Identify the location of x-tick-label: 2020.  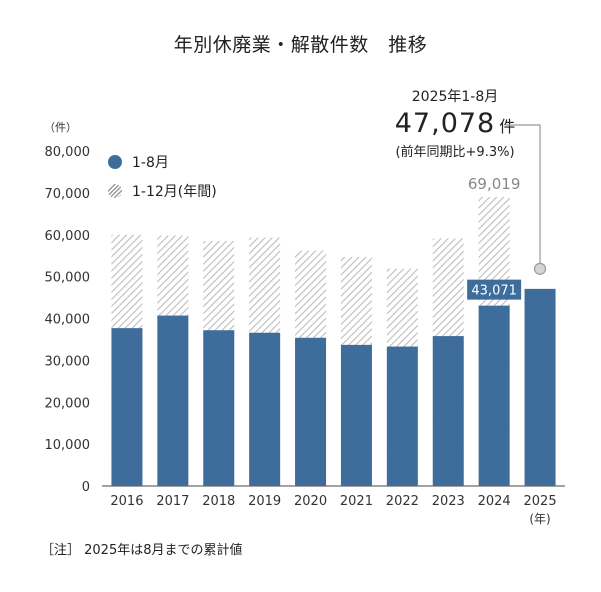
(310, 501).